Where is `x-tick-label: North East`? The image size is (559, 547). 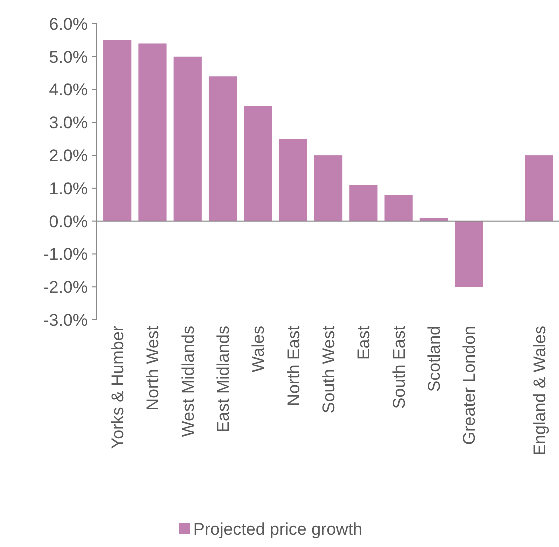
x-tick-label: North East is located at coordinates (294, 366).